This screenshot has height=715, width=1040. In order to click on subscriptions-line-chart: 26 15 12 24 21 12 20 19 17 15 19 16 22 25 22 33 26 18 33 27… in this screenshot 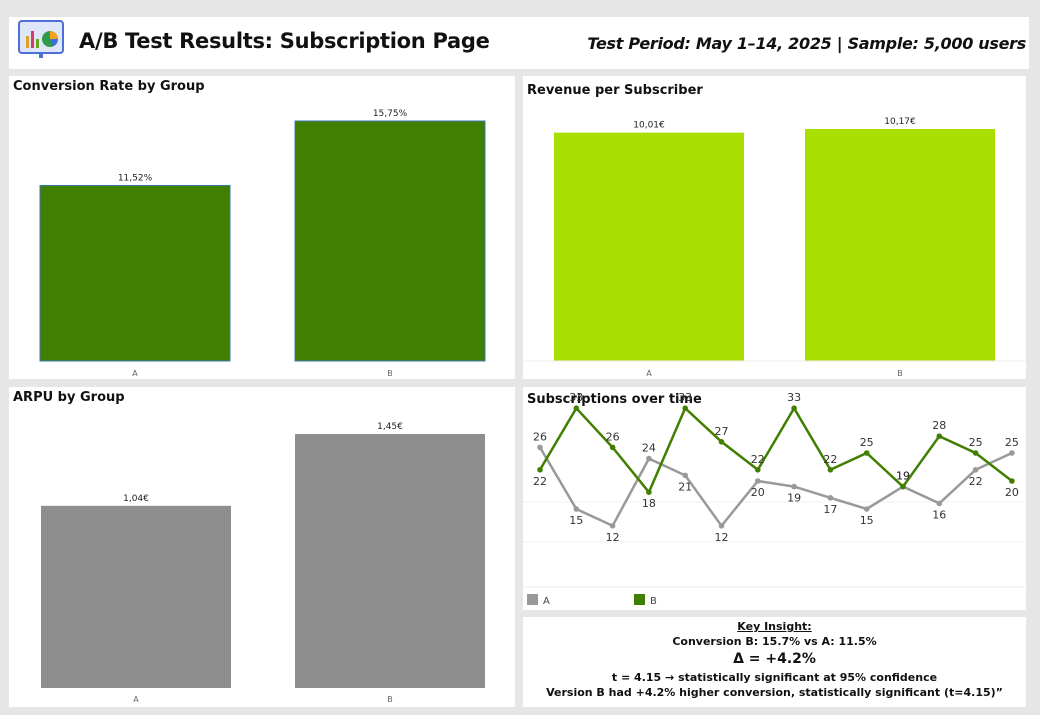, I will do `click(774, 499)`.